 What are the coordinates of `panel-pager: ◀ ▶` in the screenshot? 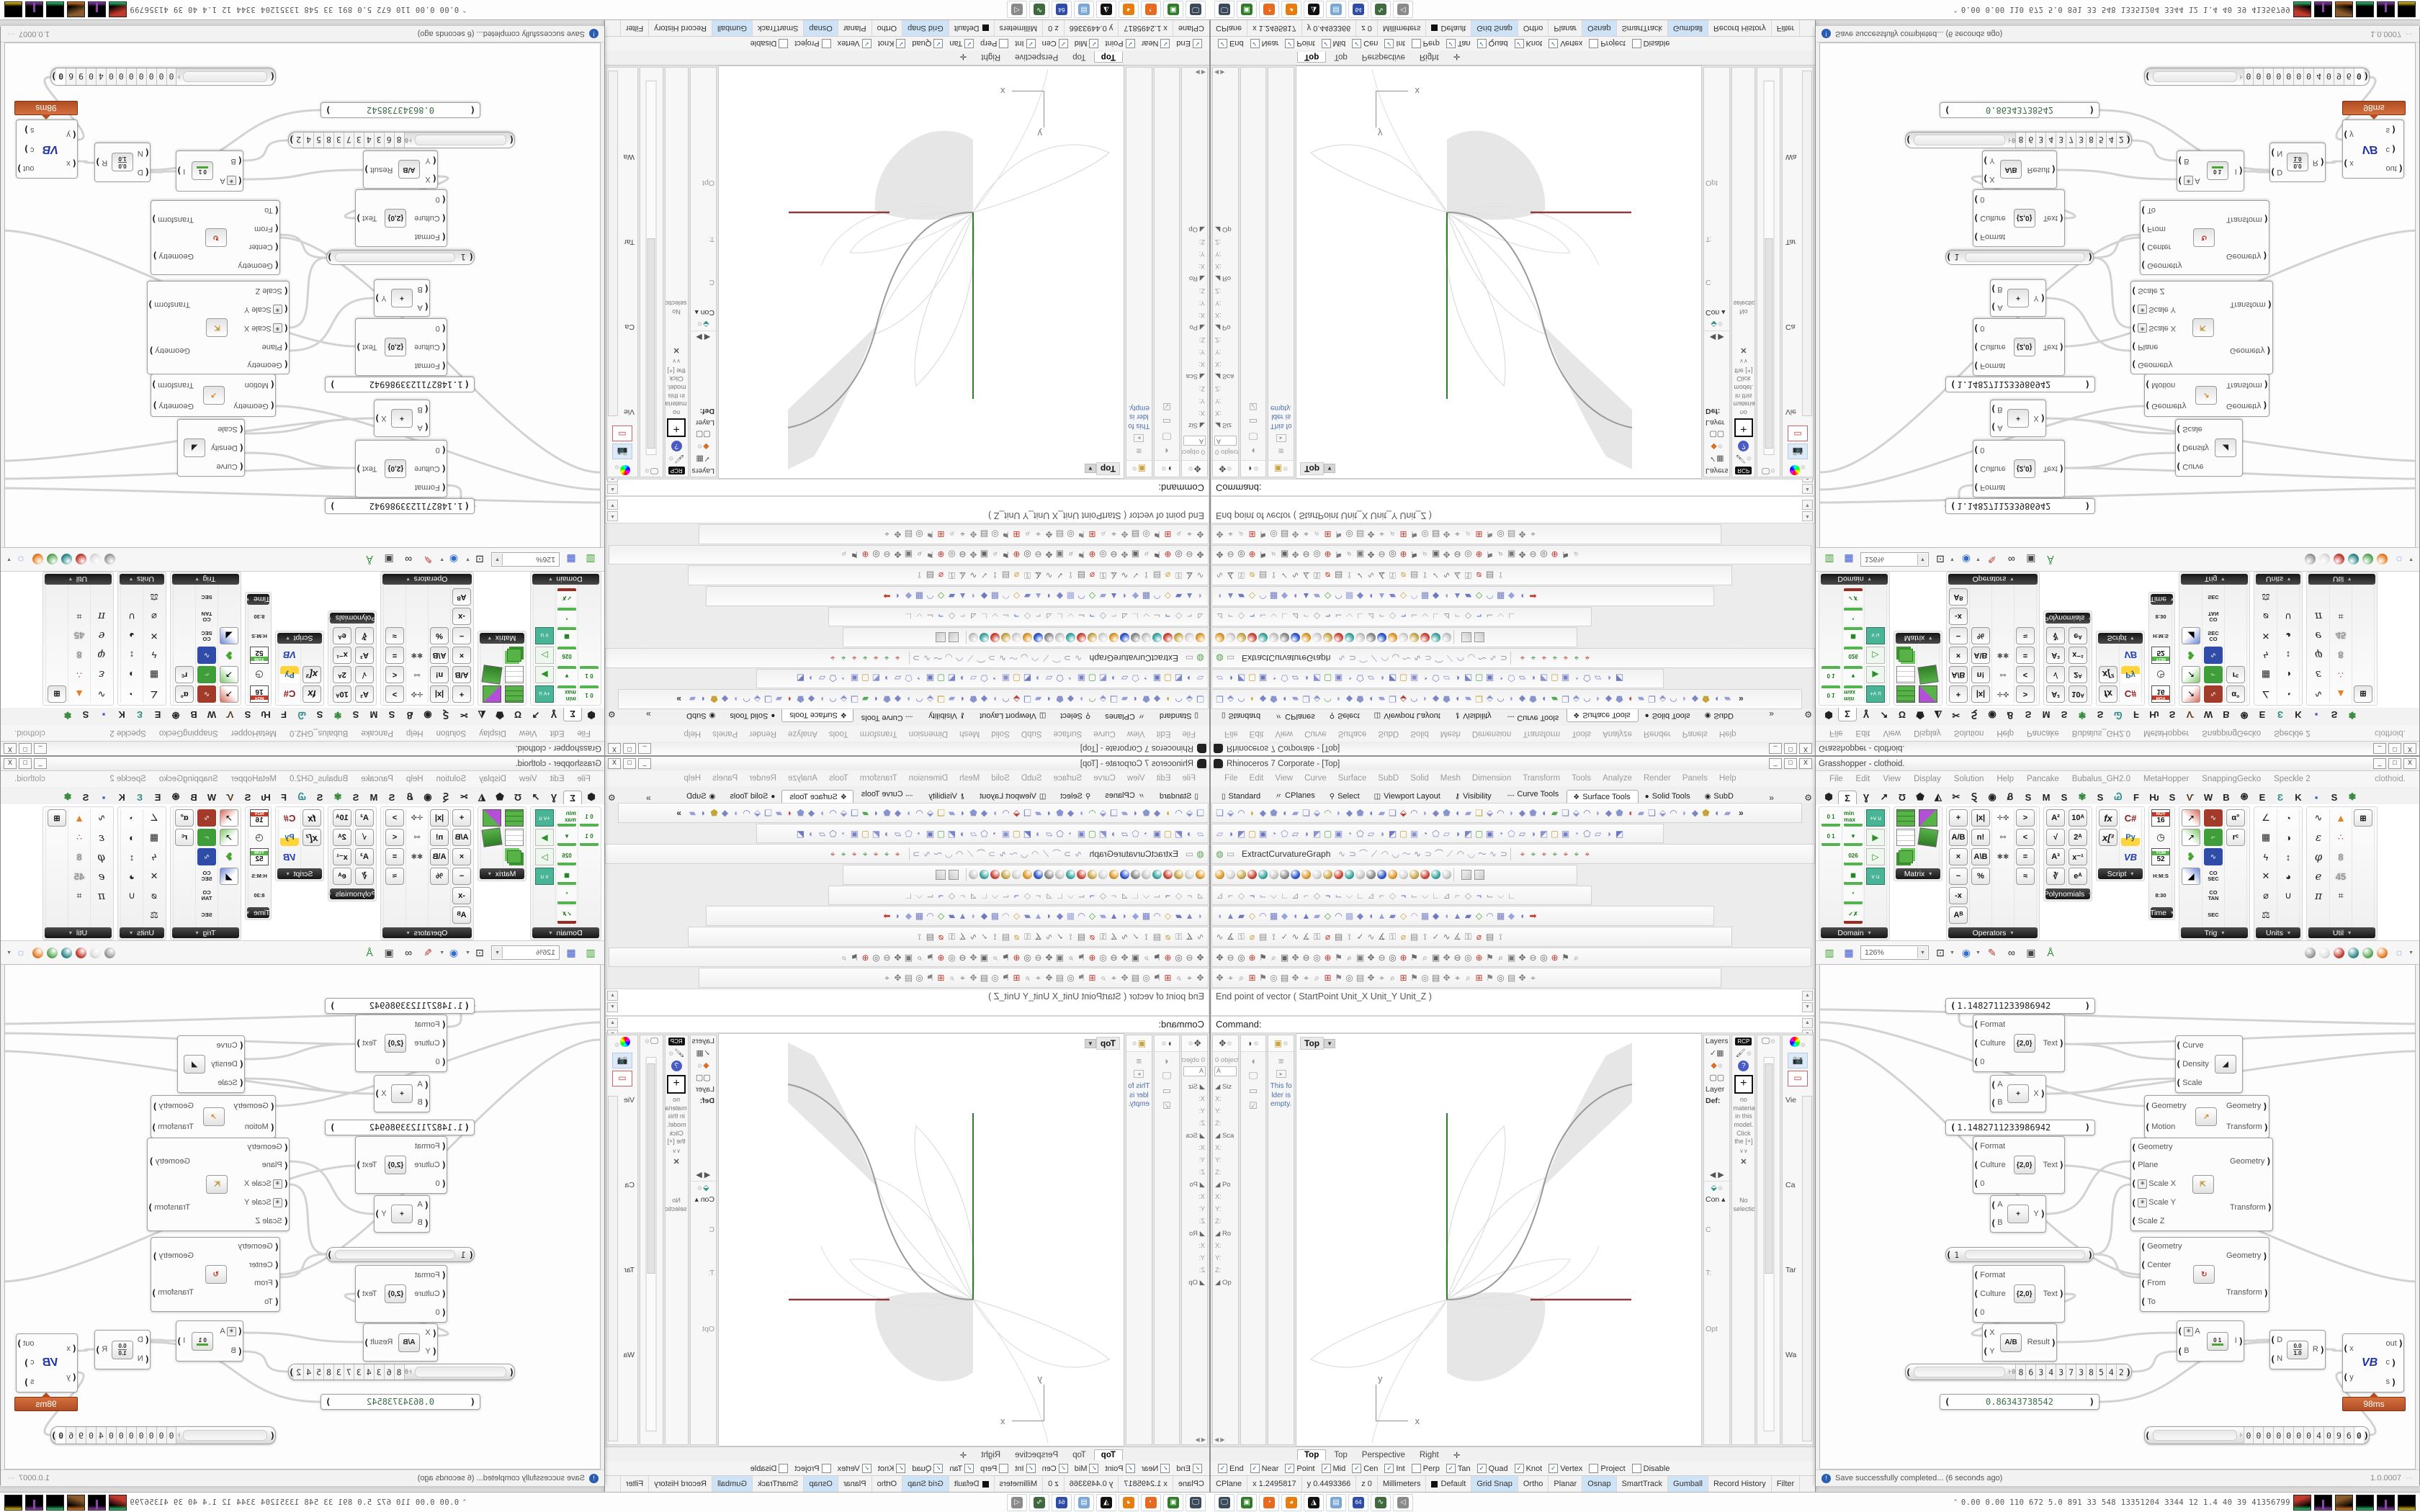 It's located at (1716, 1175).